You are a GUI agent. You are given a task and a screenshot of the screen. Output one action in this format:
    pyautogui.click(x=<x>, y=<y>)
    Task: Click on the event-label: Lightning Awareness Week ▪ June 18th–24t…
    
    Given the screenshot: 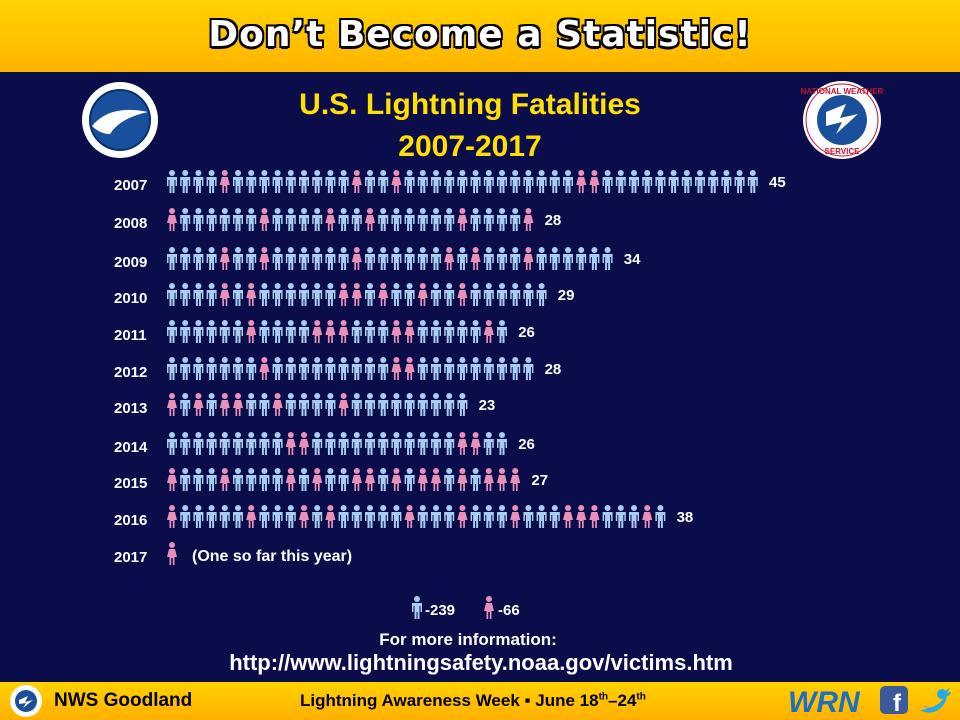 What is the action you would take?
    pyautogui.click(x=473, y=701)
    